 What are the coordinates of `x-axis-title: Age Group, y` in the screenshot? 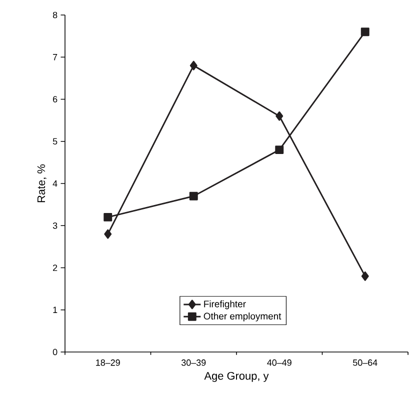 It's located at (236, 377).